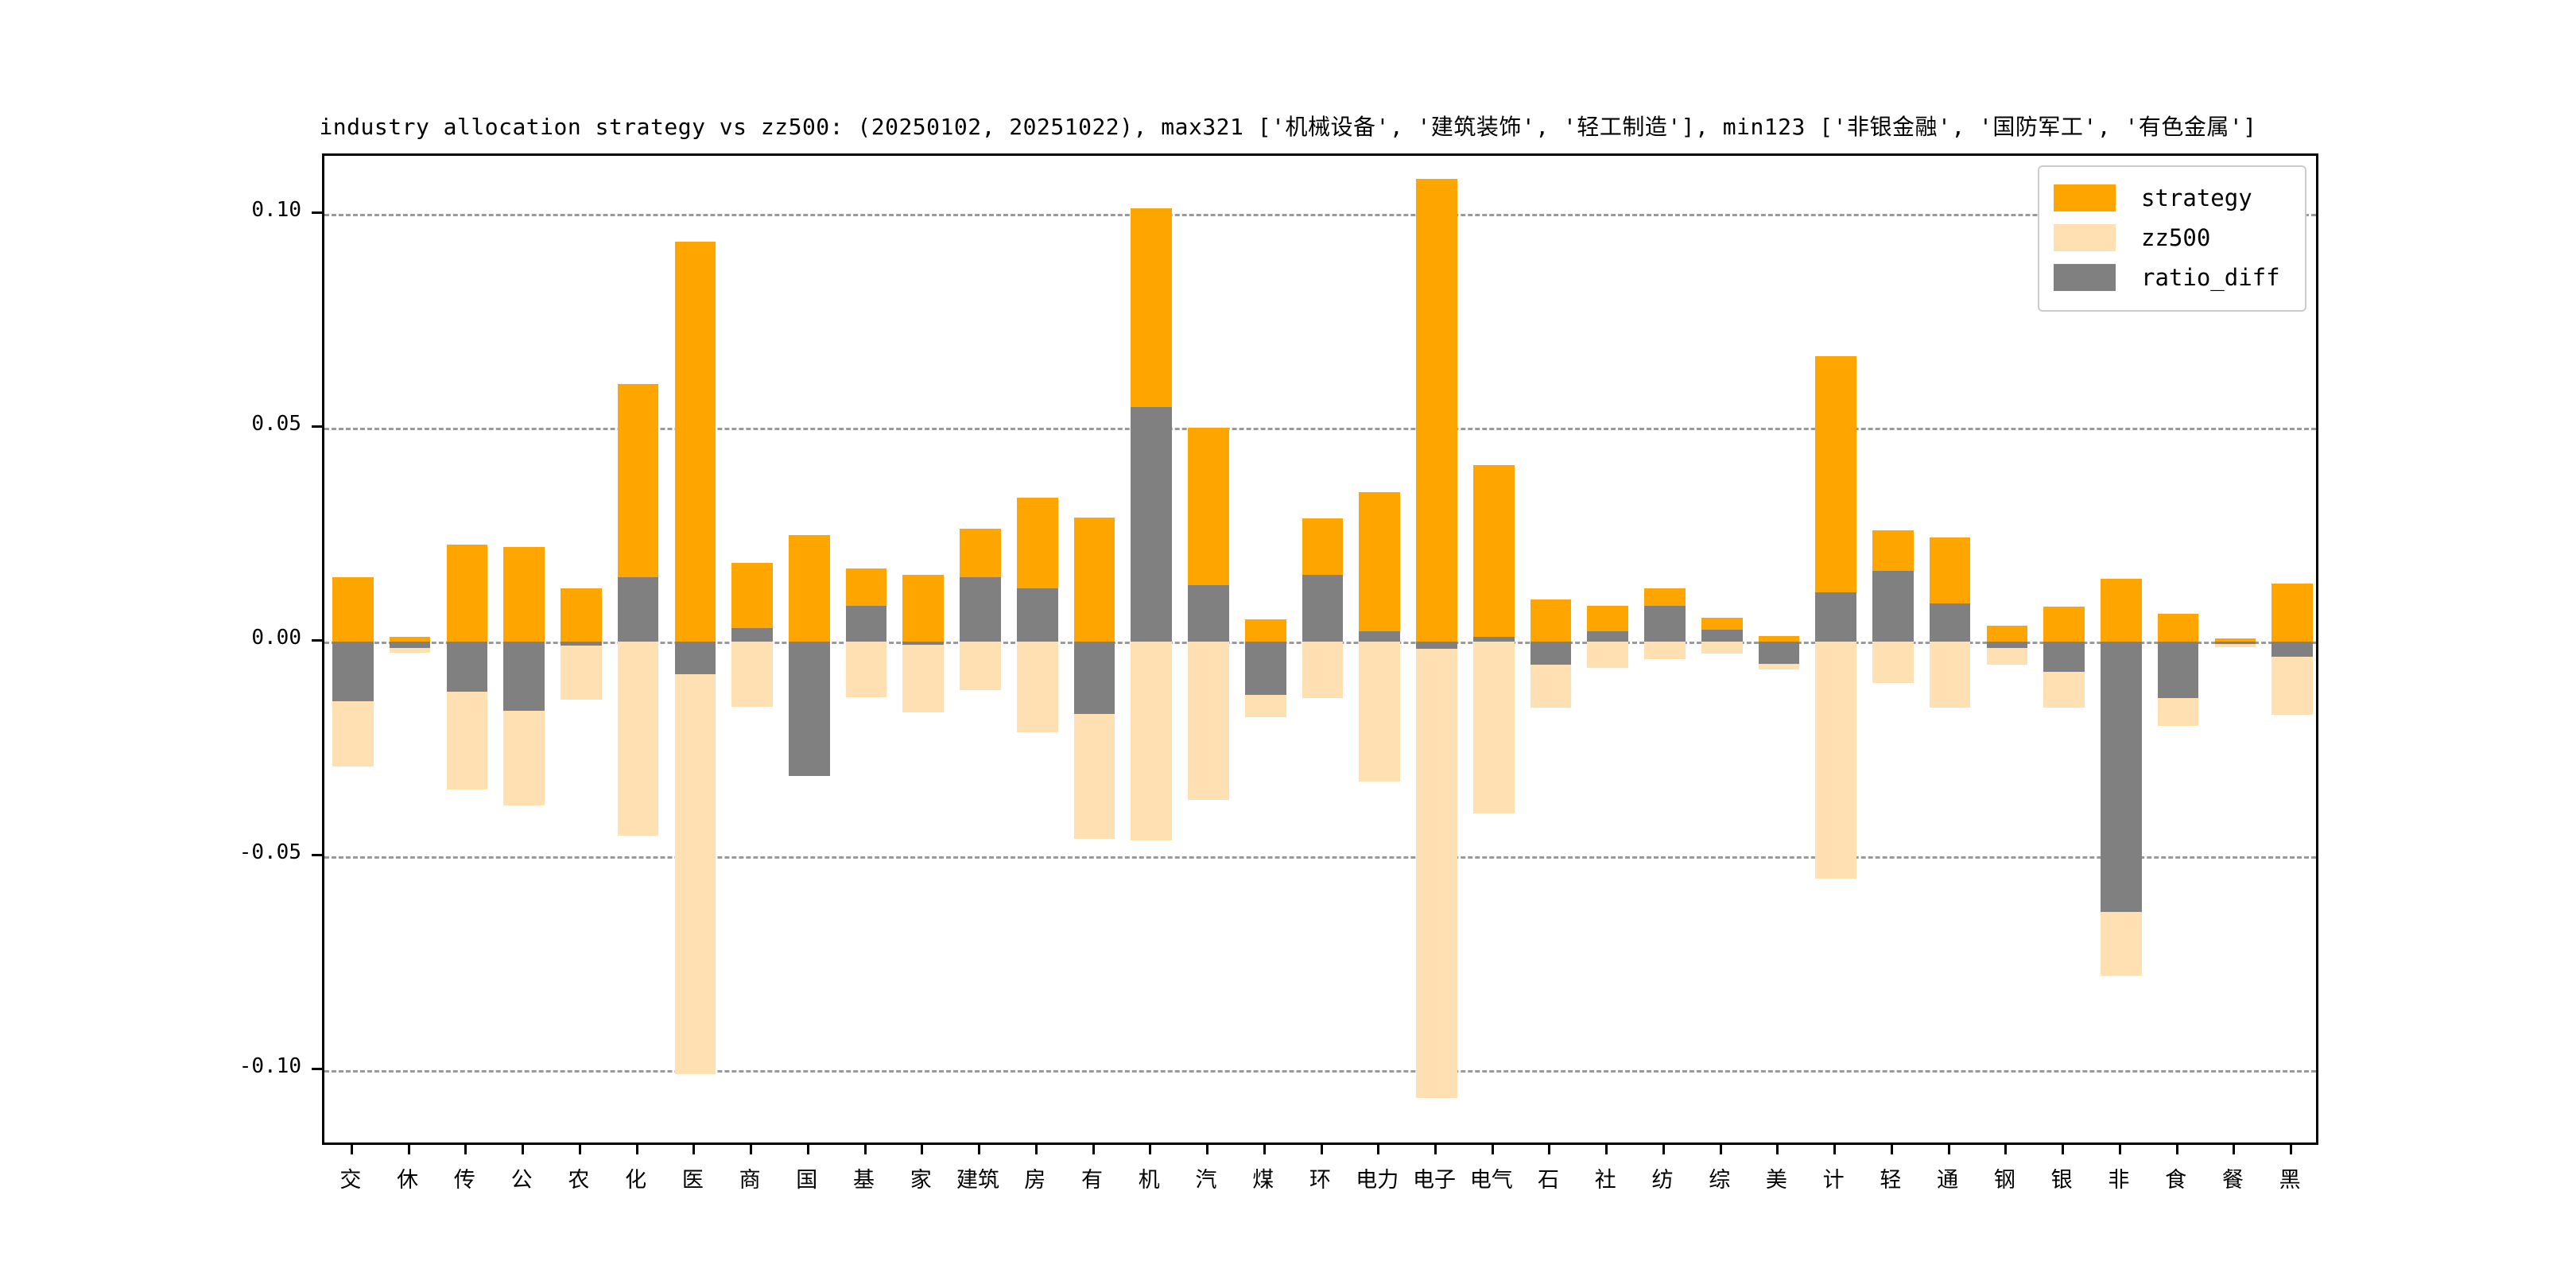  I want to click on legend-item: zz500, so click(2173, 238).